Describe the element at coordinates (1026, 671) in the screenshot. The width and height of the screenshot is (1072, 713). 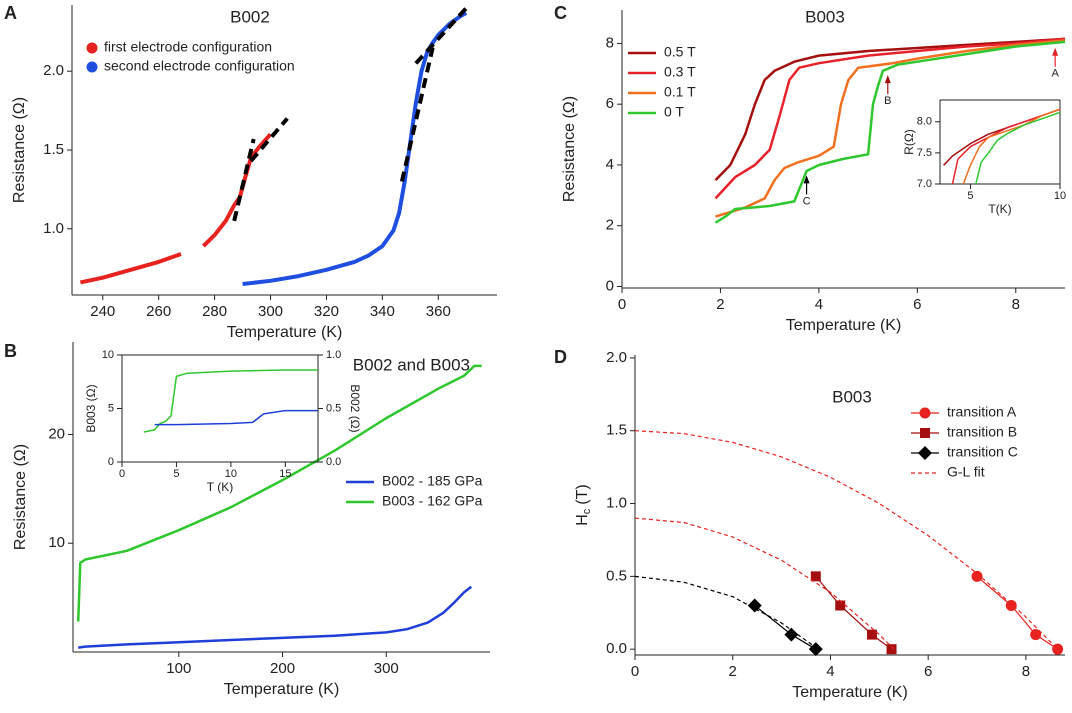
I see `x-tick-label: 8` at that location.